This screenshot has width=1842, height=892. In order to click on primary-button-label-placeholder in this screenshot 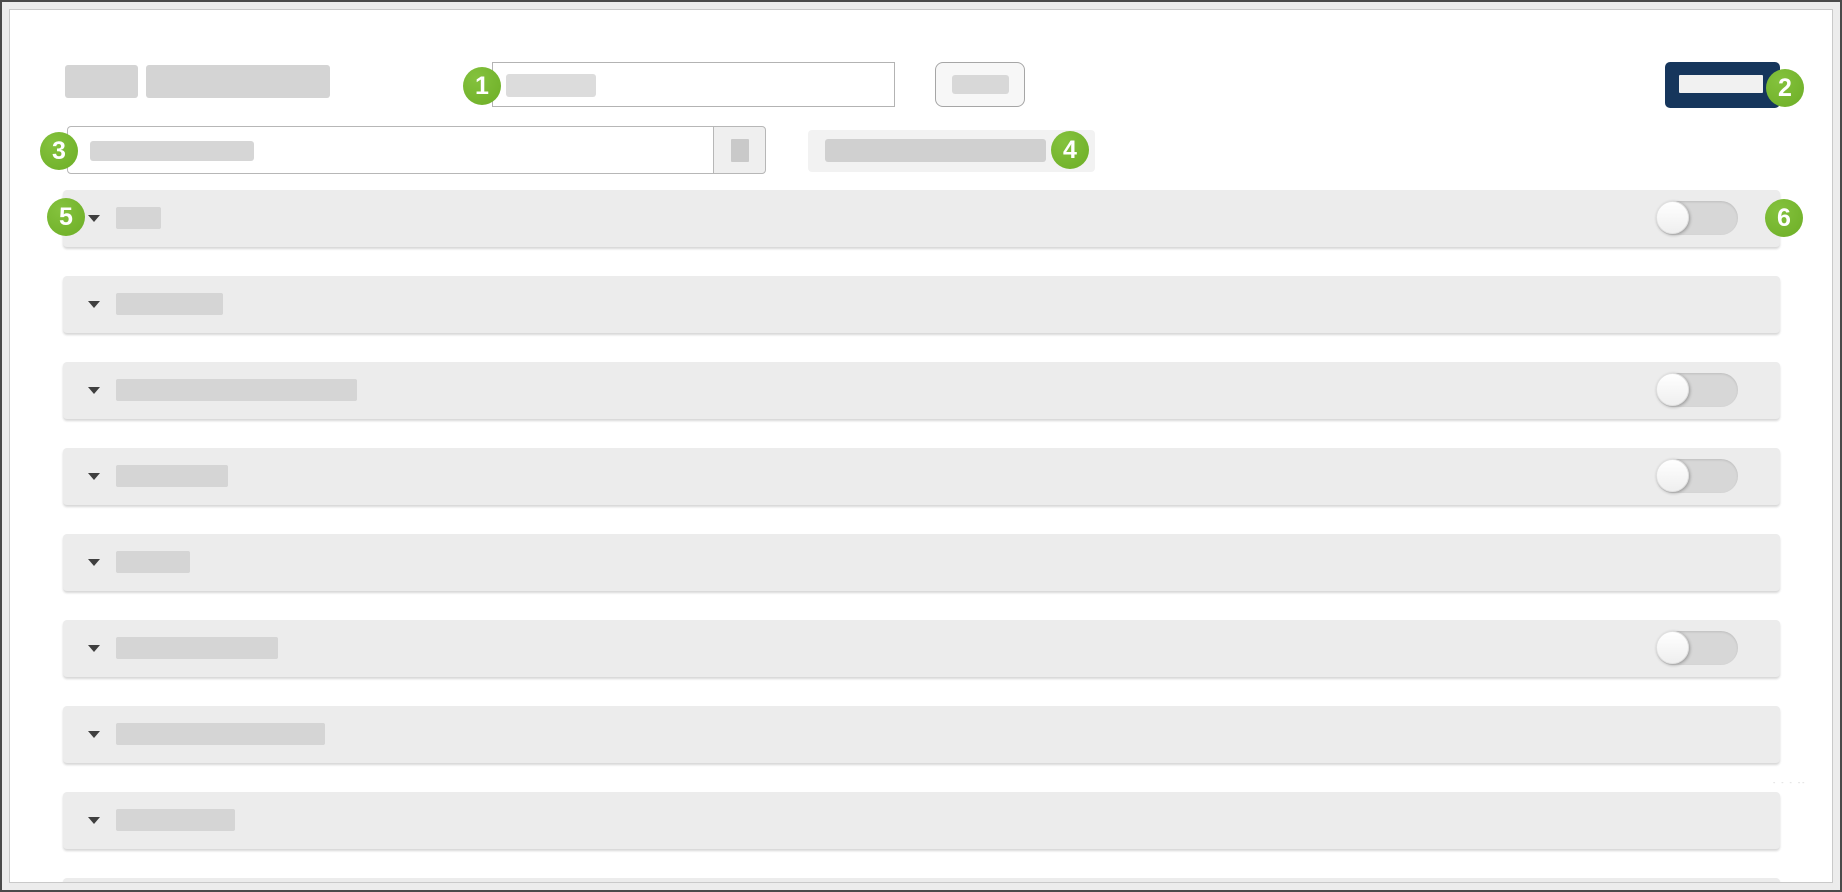, I will do `click(1721, 84)`.